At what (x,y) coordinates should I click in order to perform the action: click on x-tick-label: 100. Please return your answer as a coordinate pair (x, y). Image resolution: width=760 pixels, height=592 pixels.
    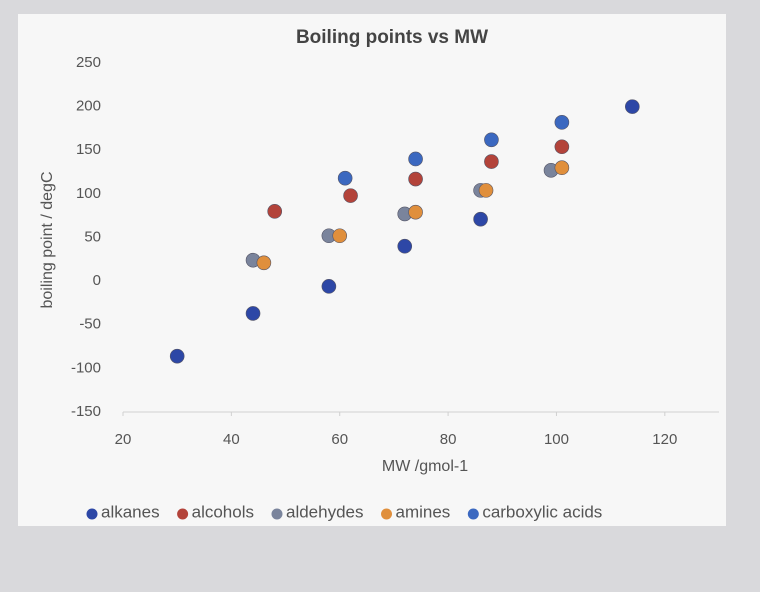
    Looking at the image, I should click on (556, 439).